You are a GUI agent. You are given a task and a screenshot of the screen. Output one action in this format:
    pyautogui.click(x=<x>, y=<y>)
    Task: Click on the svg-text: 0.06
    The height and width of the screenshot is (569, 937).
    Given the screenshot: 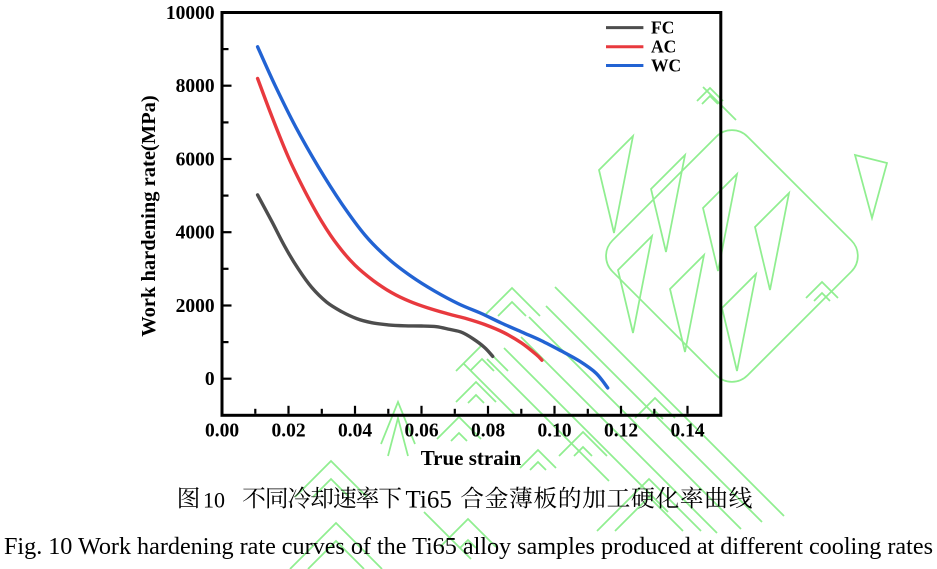 What is the action you would take?
    pyautogui.click(x=421, y=431)
    